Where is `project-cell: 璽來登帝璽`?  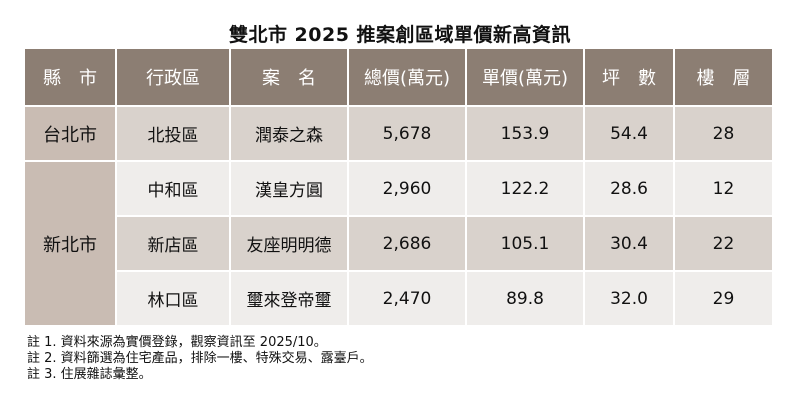 project-cell: 璽來登帝璽 is located at coordinates (289, 298).